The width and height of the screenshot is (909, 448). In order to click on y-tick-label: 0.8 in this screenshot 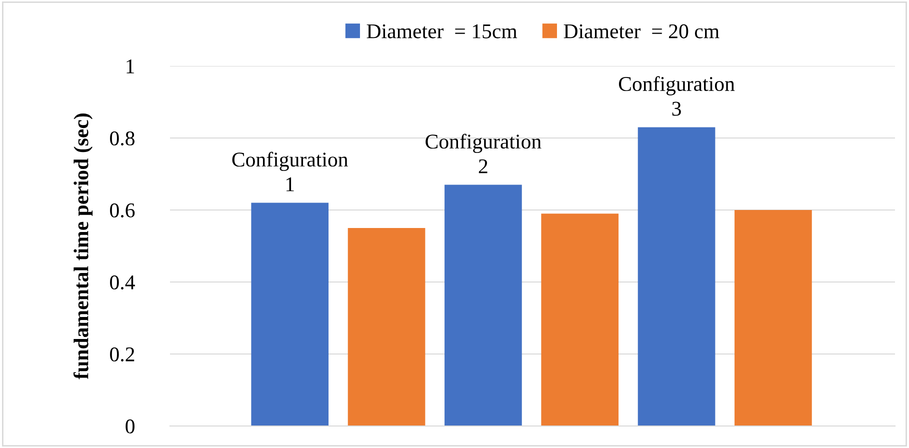, I will do `click(122, 138)`.